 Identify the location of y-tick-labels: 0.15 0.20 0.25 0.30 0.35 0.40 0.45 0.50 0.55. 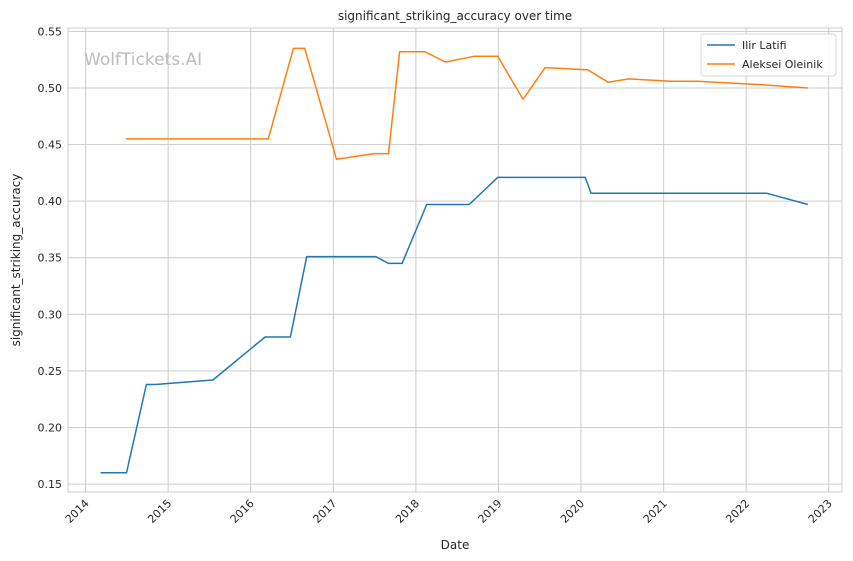
(50, 258).